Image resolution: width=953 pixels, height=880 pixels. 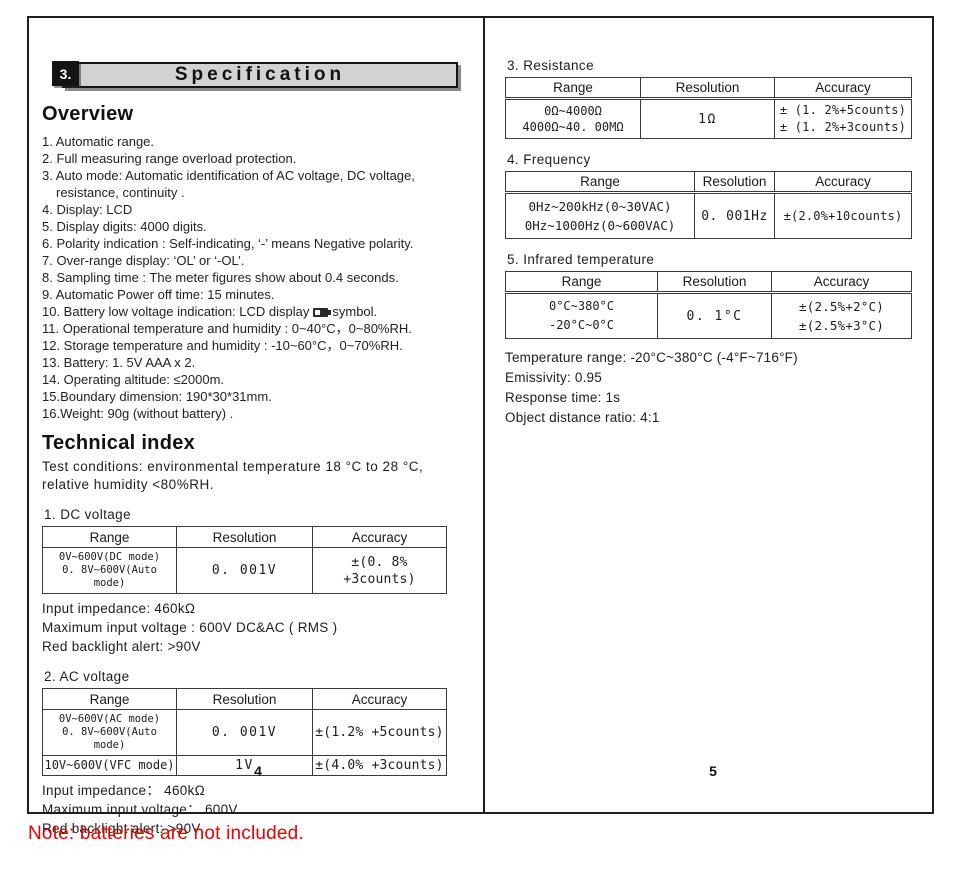 I want to click on infrared-resolution-cell: 0. 1°C, so click(x=714, y=315).